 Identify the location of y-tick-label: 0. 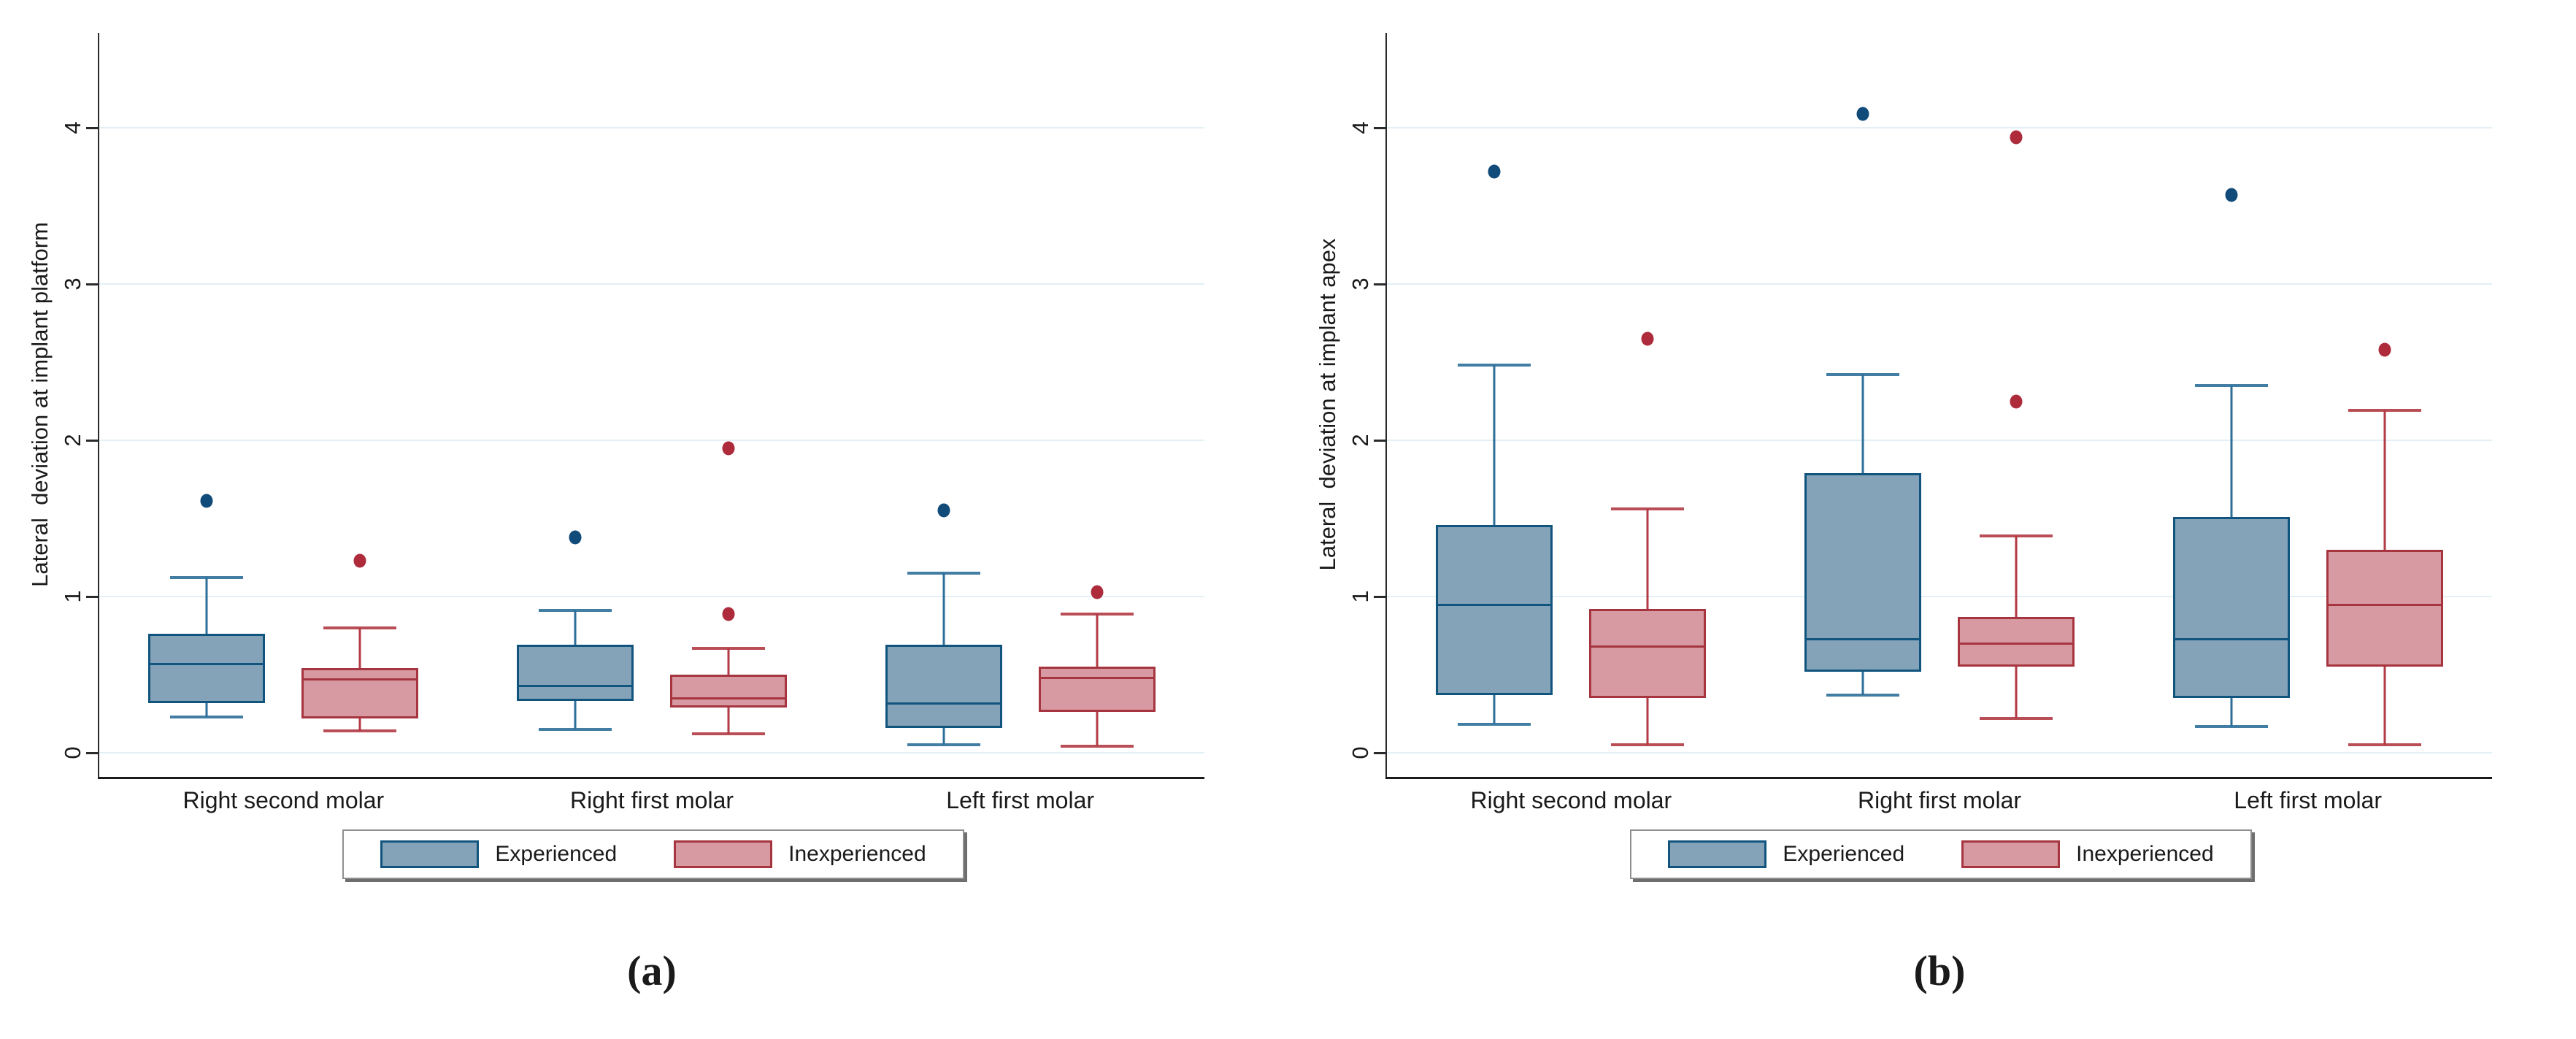
(1360, 752).